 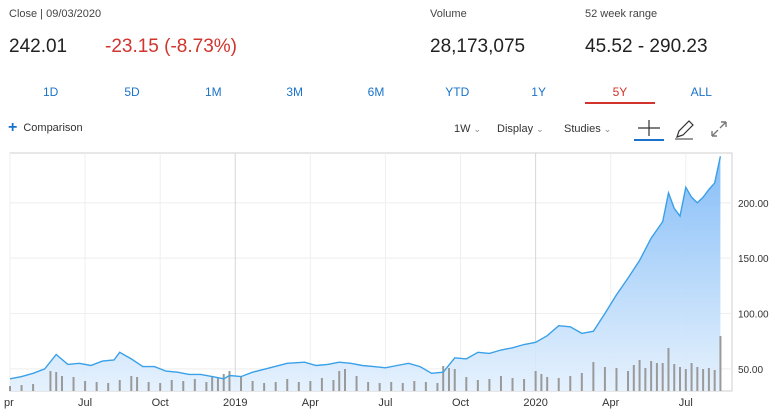 I want to click on range-tabs: 1D 5D 1M 3M 6M YTD 1Y 5Y ALL, so click(x=376, y=93).